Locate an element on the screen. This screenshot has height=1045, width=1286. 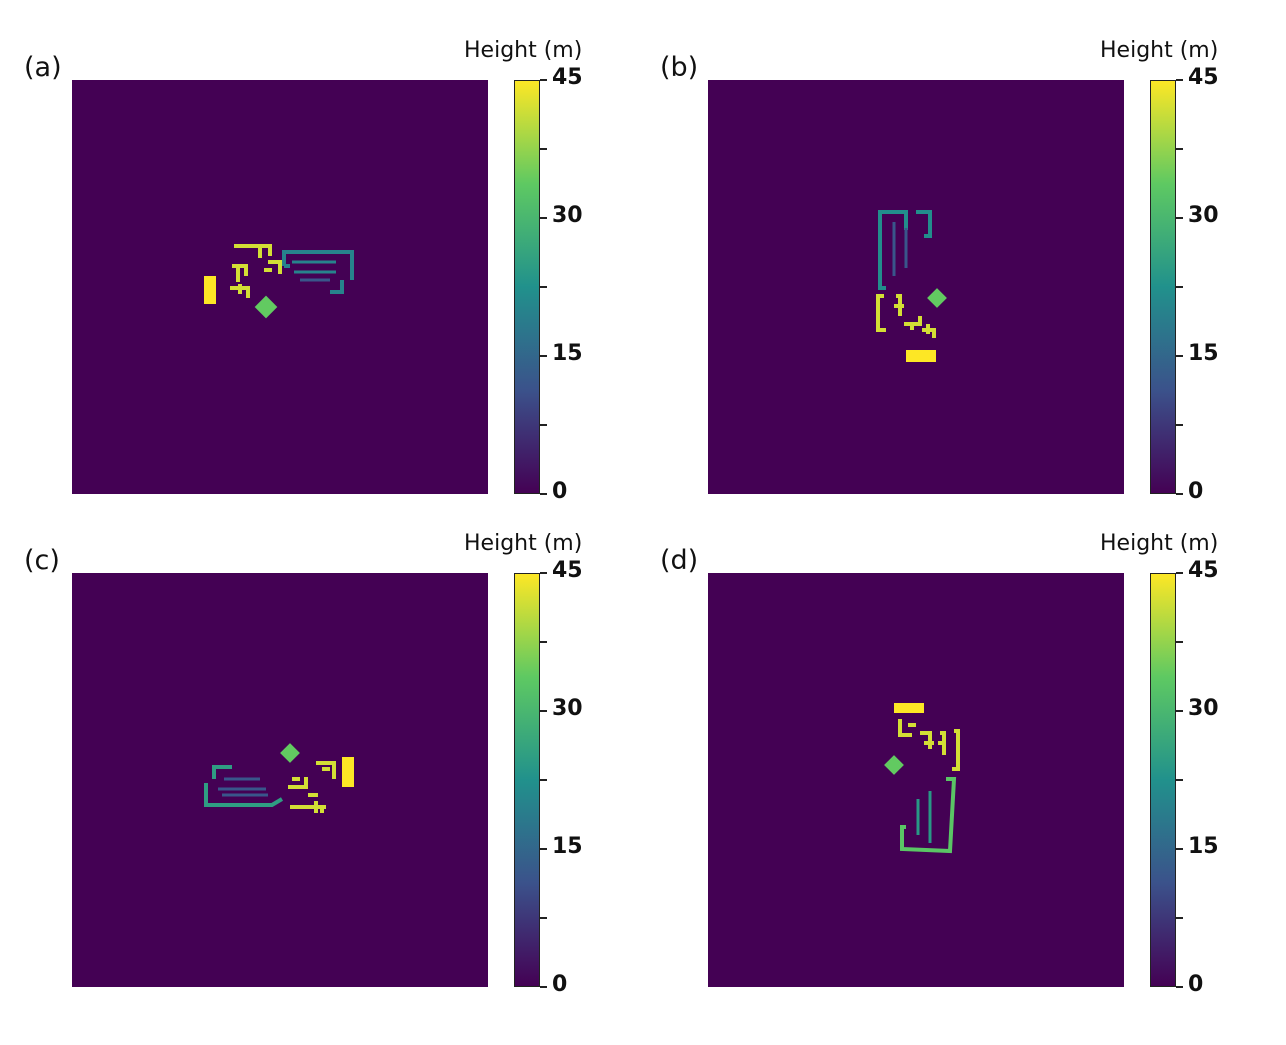
panel-label: (c) is located at coordinates (42, 560).